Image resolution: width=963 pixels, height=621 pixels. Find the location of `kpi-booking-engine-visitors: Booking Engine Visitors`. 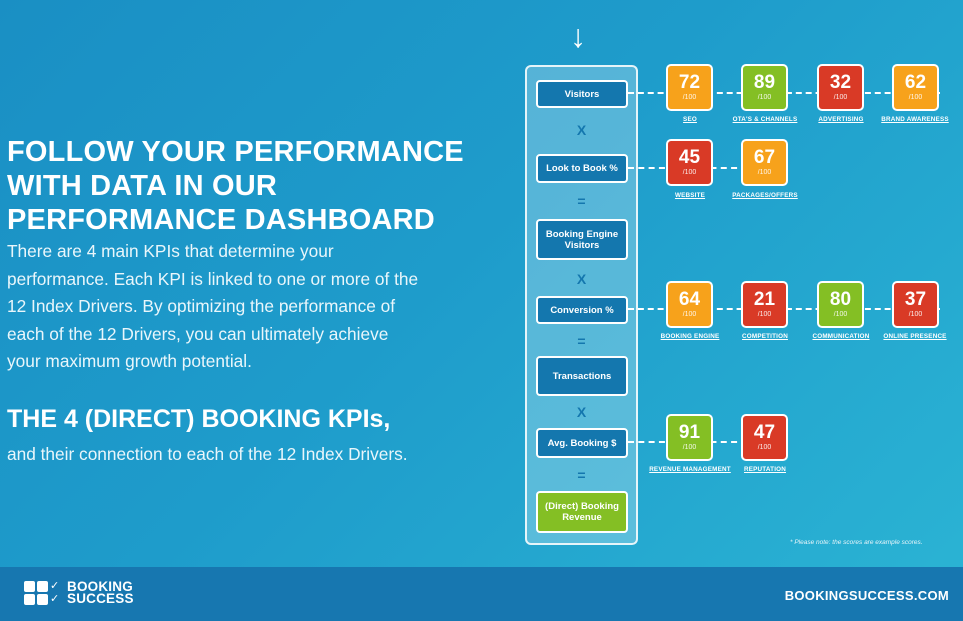

kpi-booking-engine-visitors: Booking Engine Visitors is located at coordinates (582, 239).